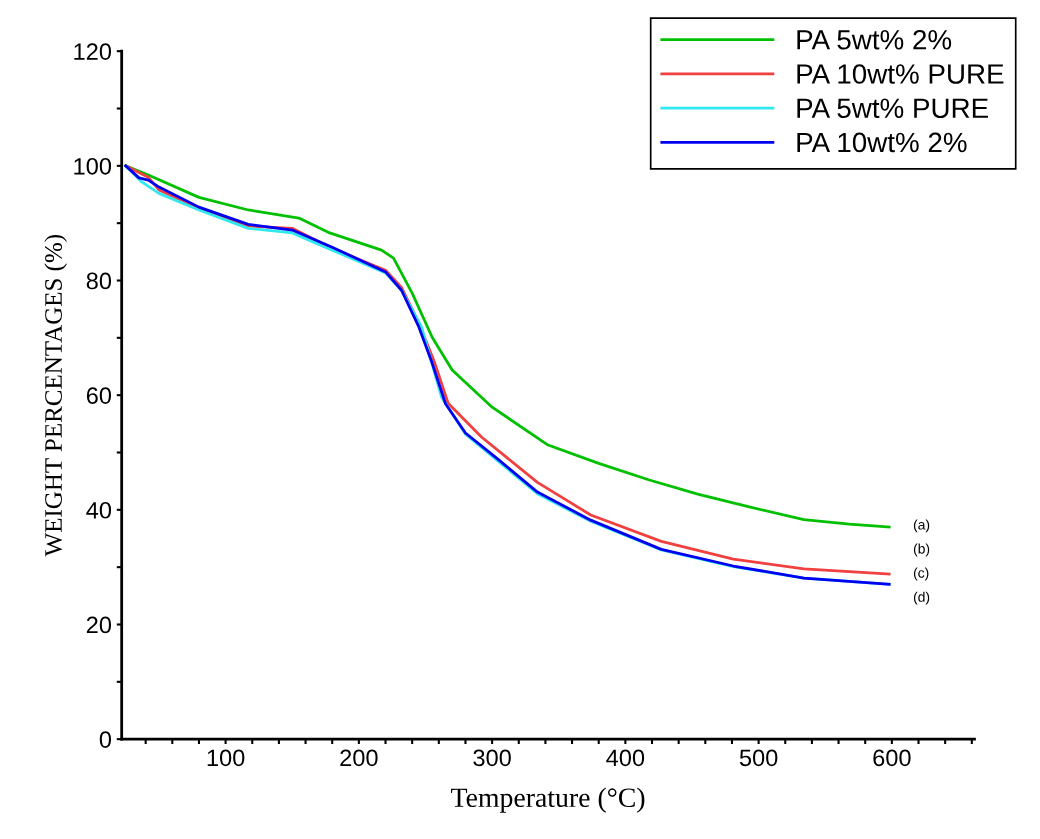  What do you see at coordinates (93, 166) in the screenshot?
I see `y-tick-label: 100` at bounding box center [93, 166].